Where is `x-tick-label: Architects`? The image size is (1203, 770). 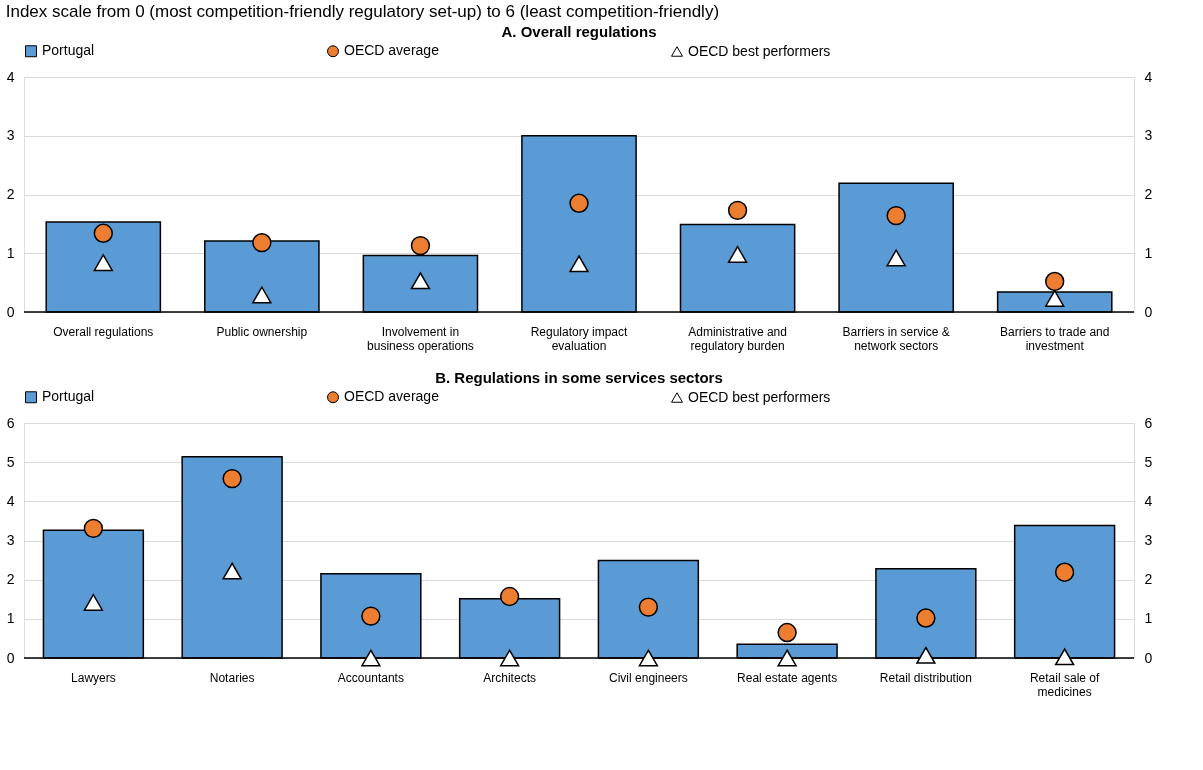
x-tick-label: Architects is located at coordinates (509, 677).